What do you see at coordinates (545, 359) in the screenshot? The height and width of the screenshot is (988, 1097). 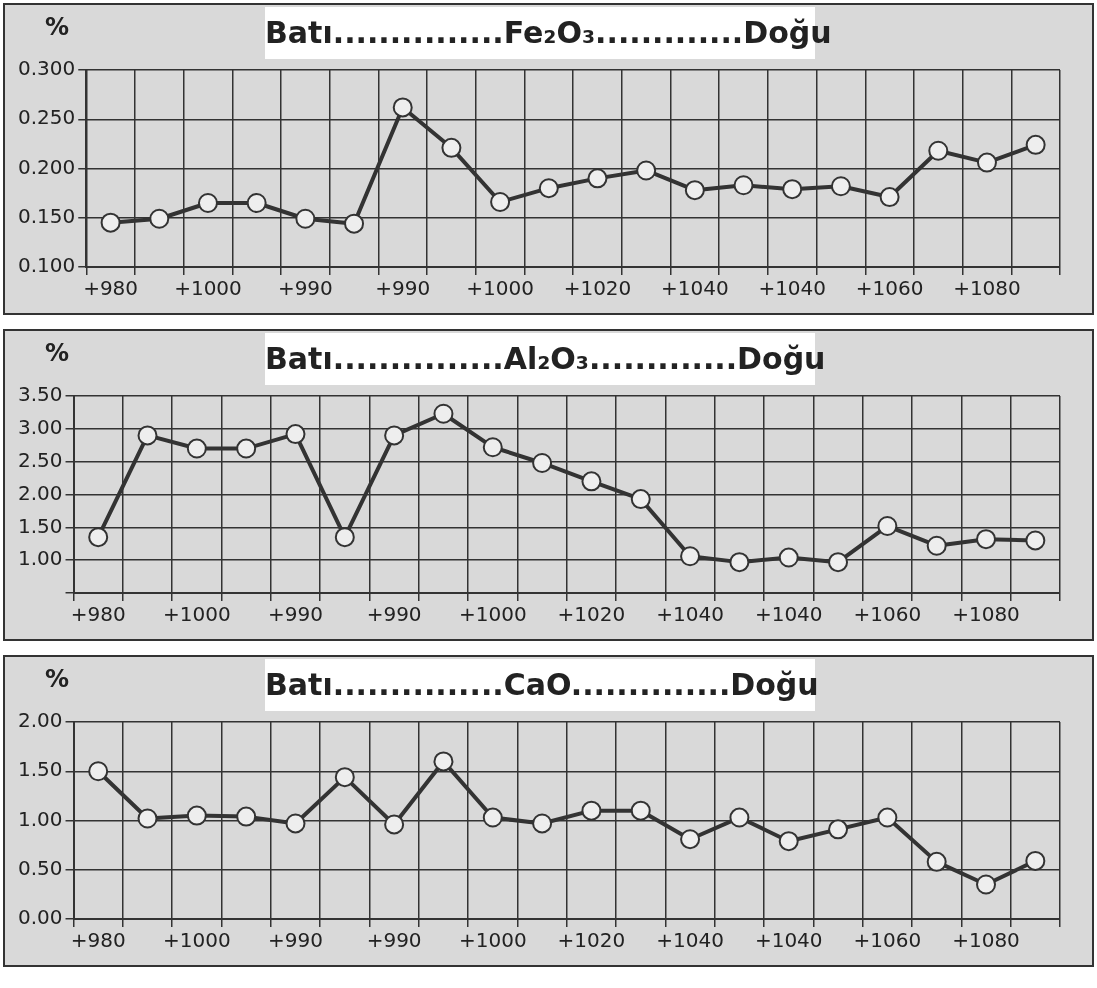 I see `chart-title: Batı...............Al₂O₃.............Doğu` at bounding box center [545, 359].